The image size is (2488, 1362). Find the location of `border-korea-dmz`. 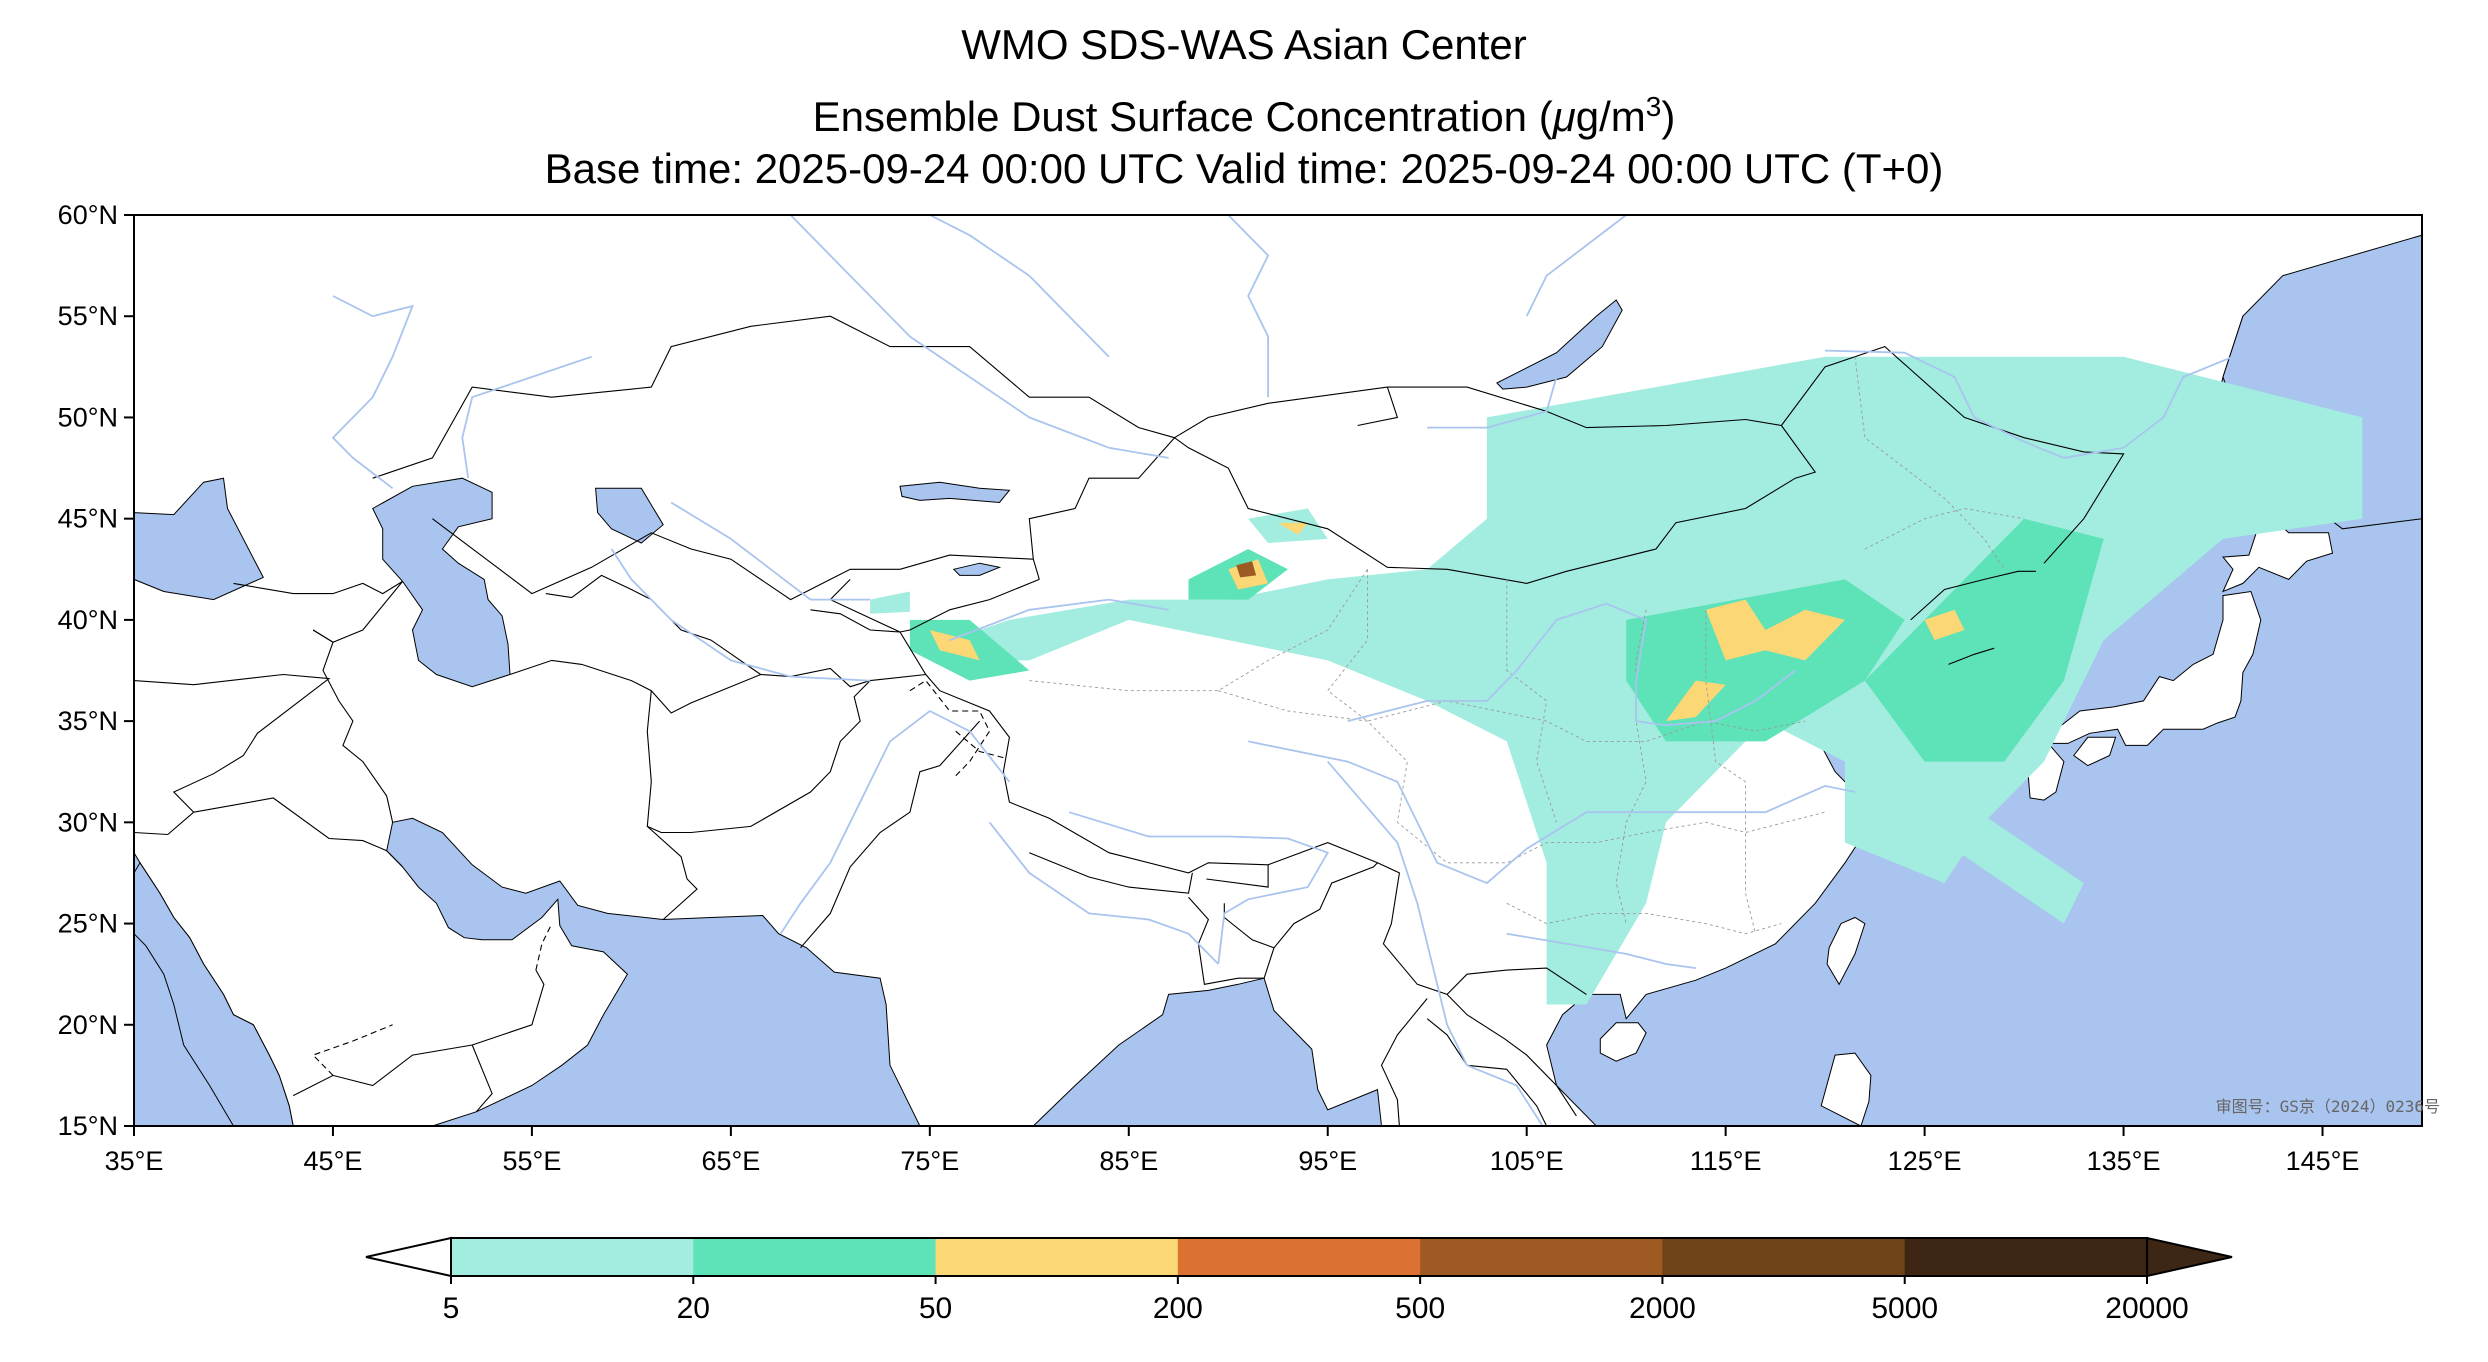

border-korea-dmz is located at coordinates (1971, 656).